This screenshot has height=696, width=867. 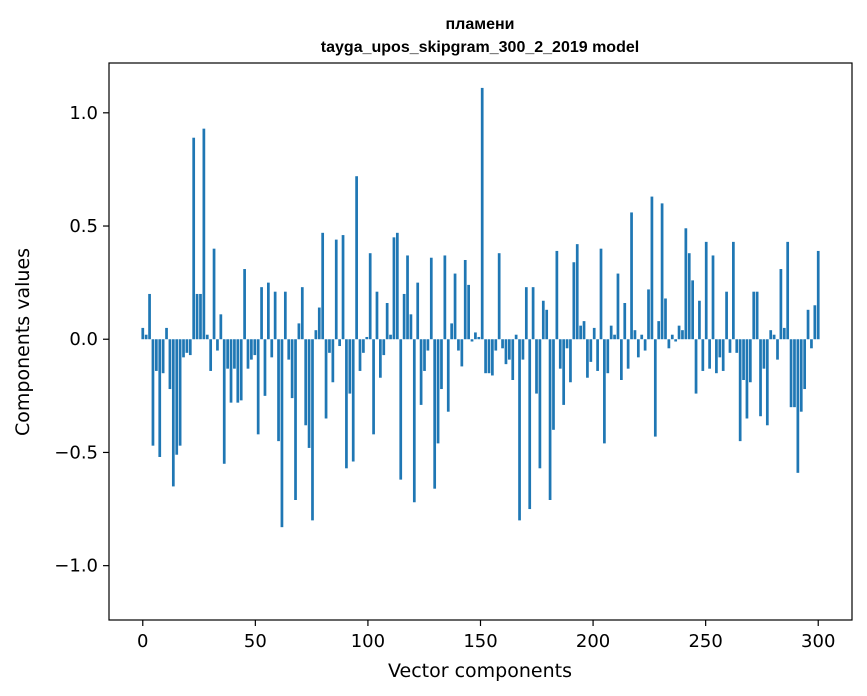 I want to click on x-tick-label: 100, so click(x=368, y=641).